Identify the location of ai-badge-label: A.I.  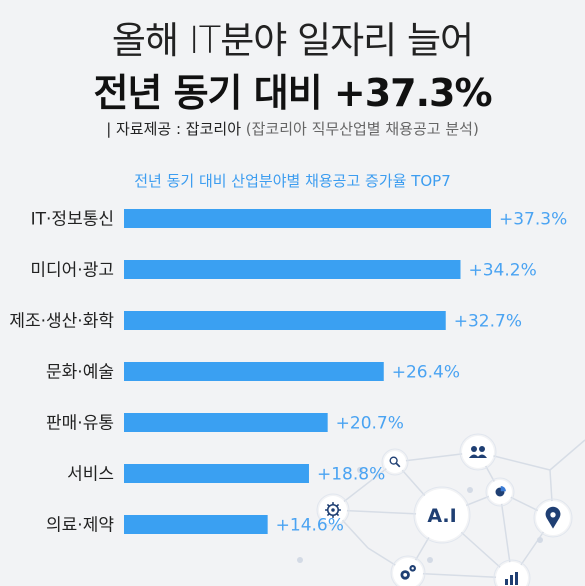
(441, 516).